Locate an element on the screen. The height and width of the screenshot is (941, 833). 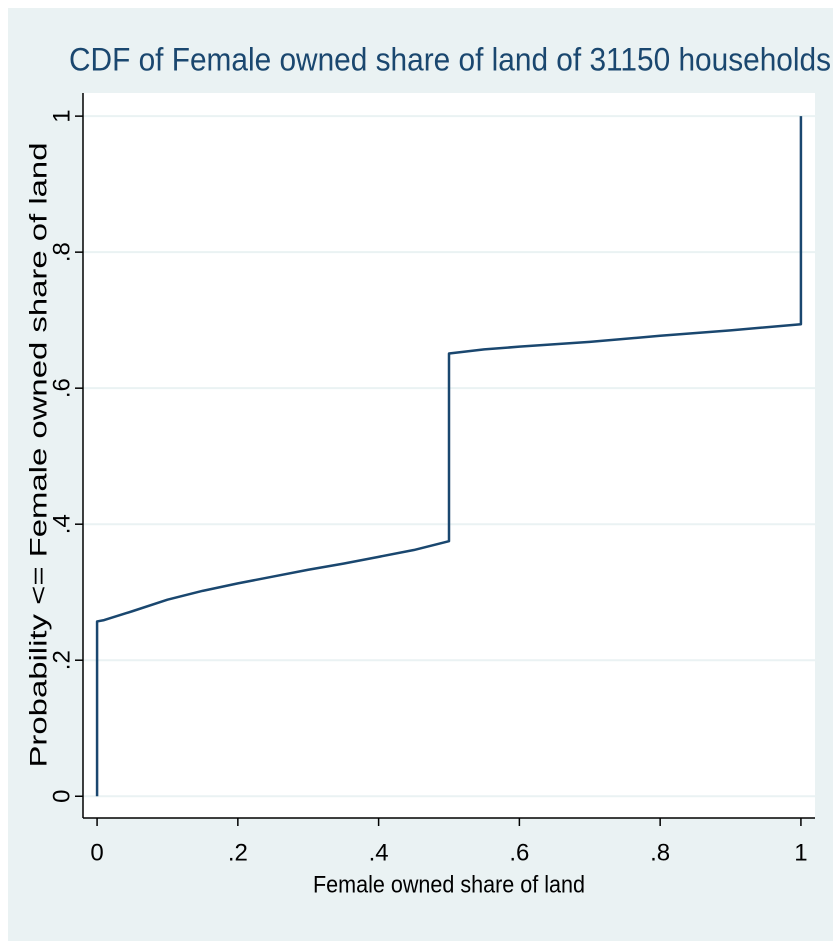
y-tick-label: .6 is located at coordinates (61, 388).